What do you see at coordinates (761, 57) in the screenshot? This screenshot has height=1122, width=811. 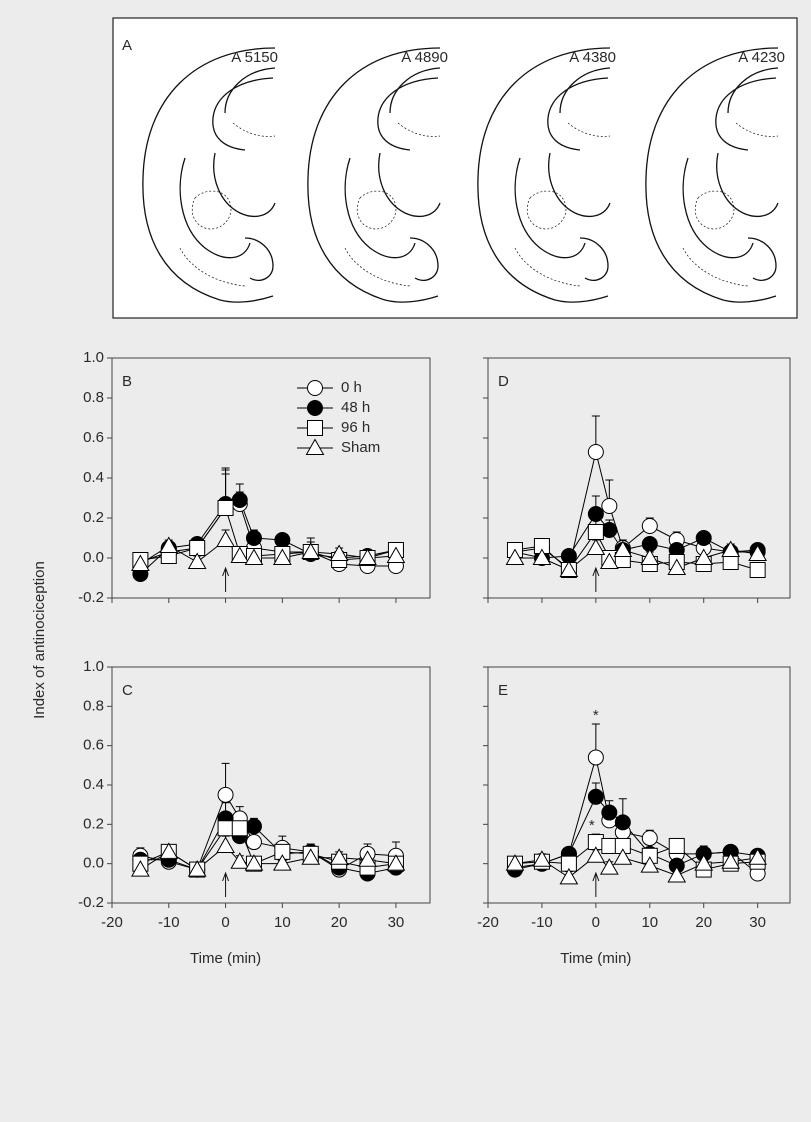 I see `section-label: A 4230` at bounding box center [761, 57].